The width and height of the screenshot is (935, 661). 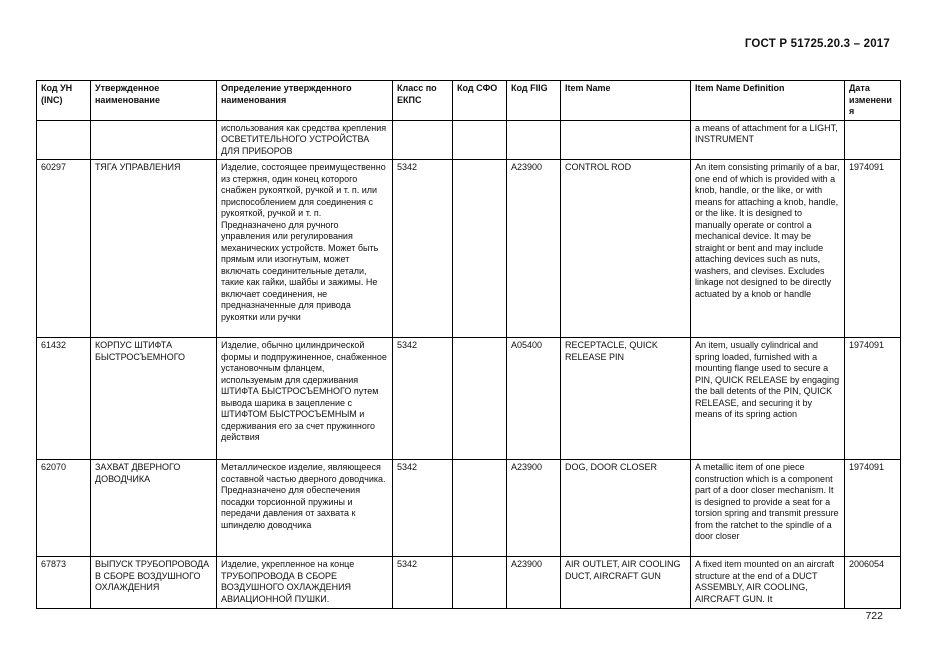 What do you see at coordinates (63, 582) in the screenshot?
I see `table-cell: 67873` at bounding box center [63, 582].